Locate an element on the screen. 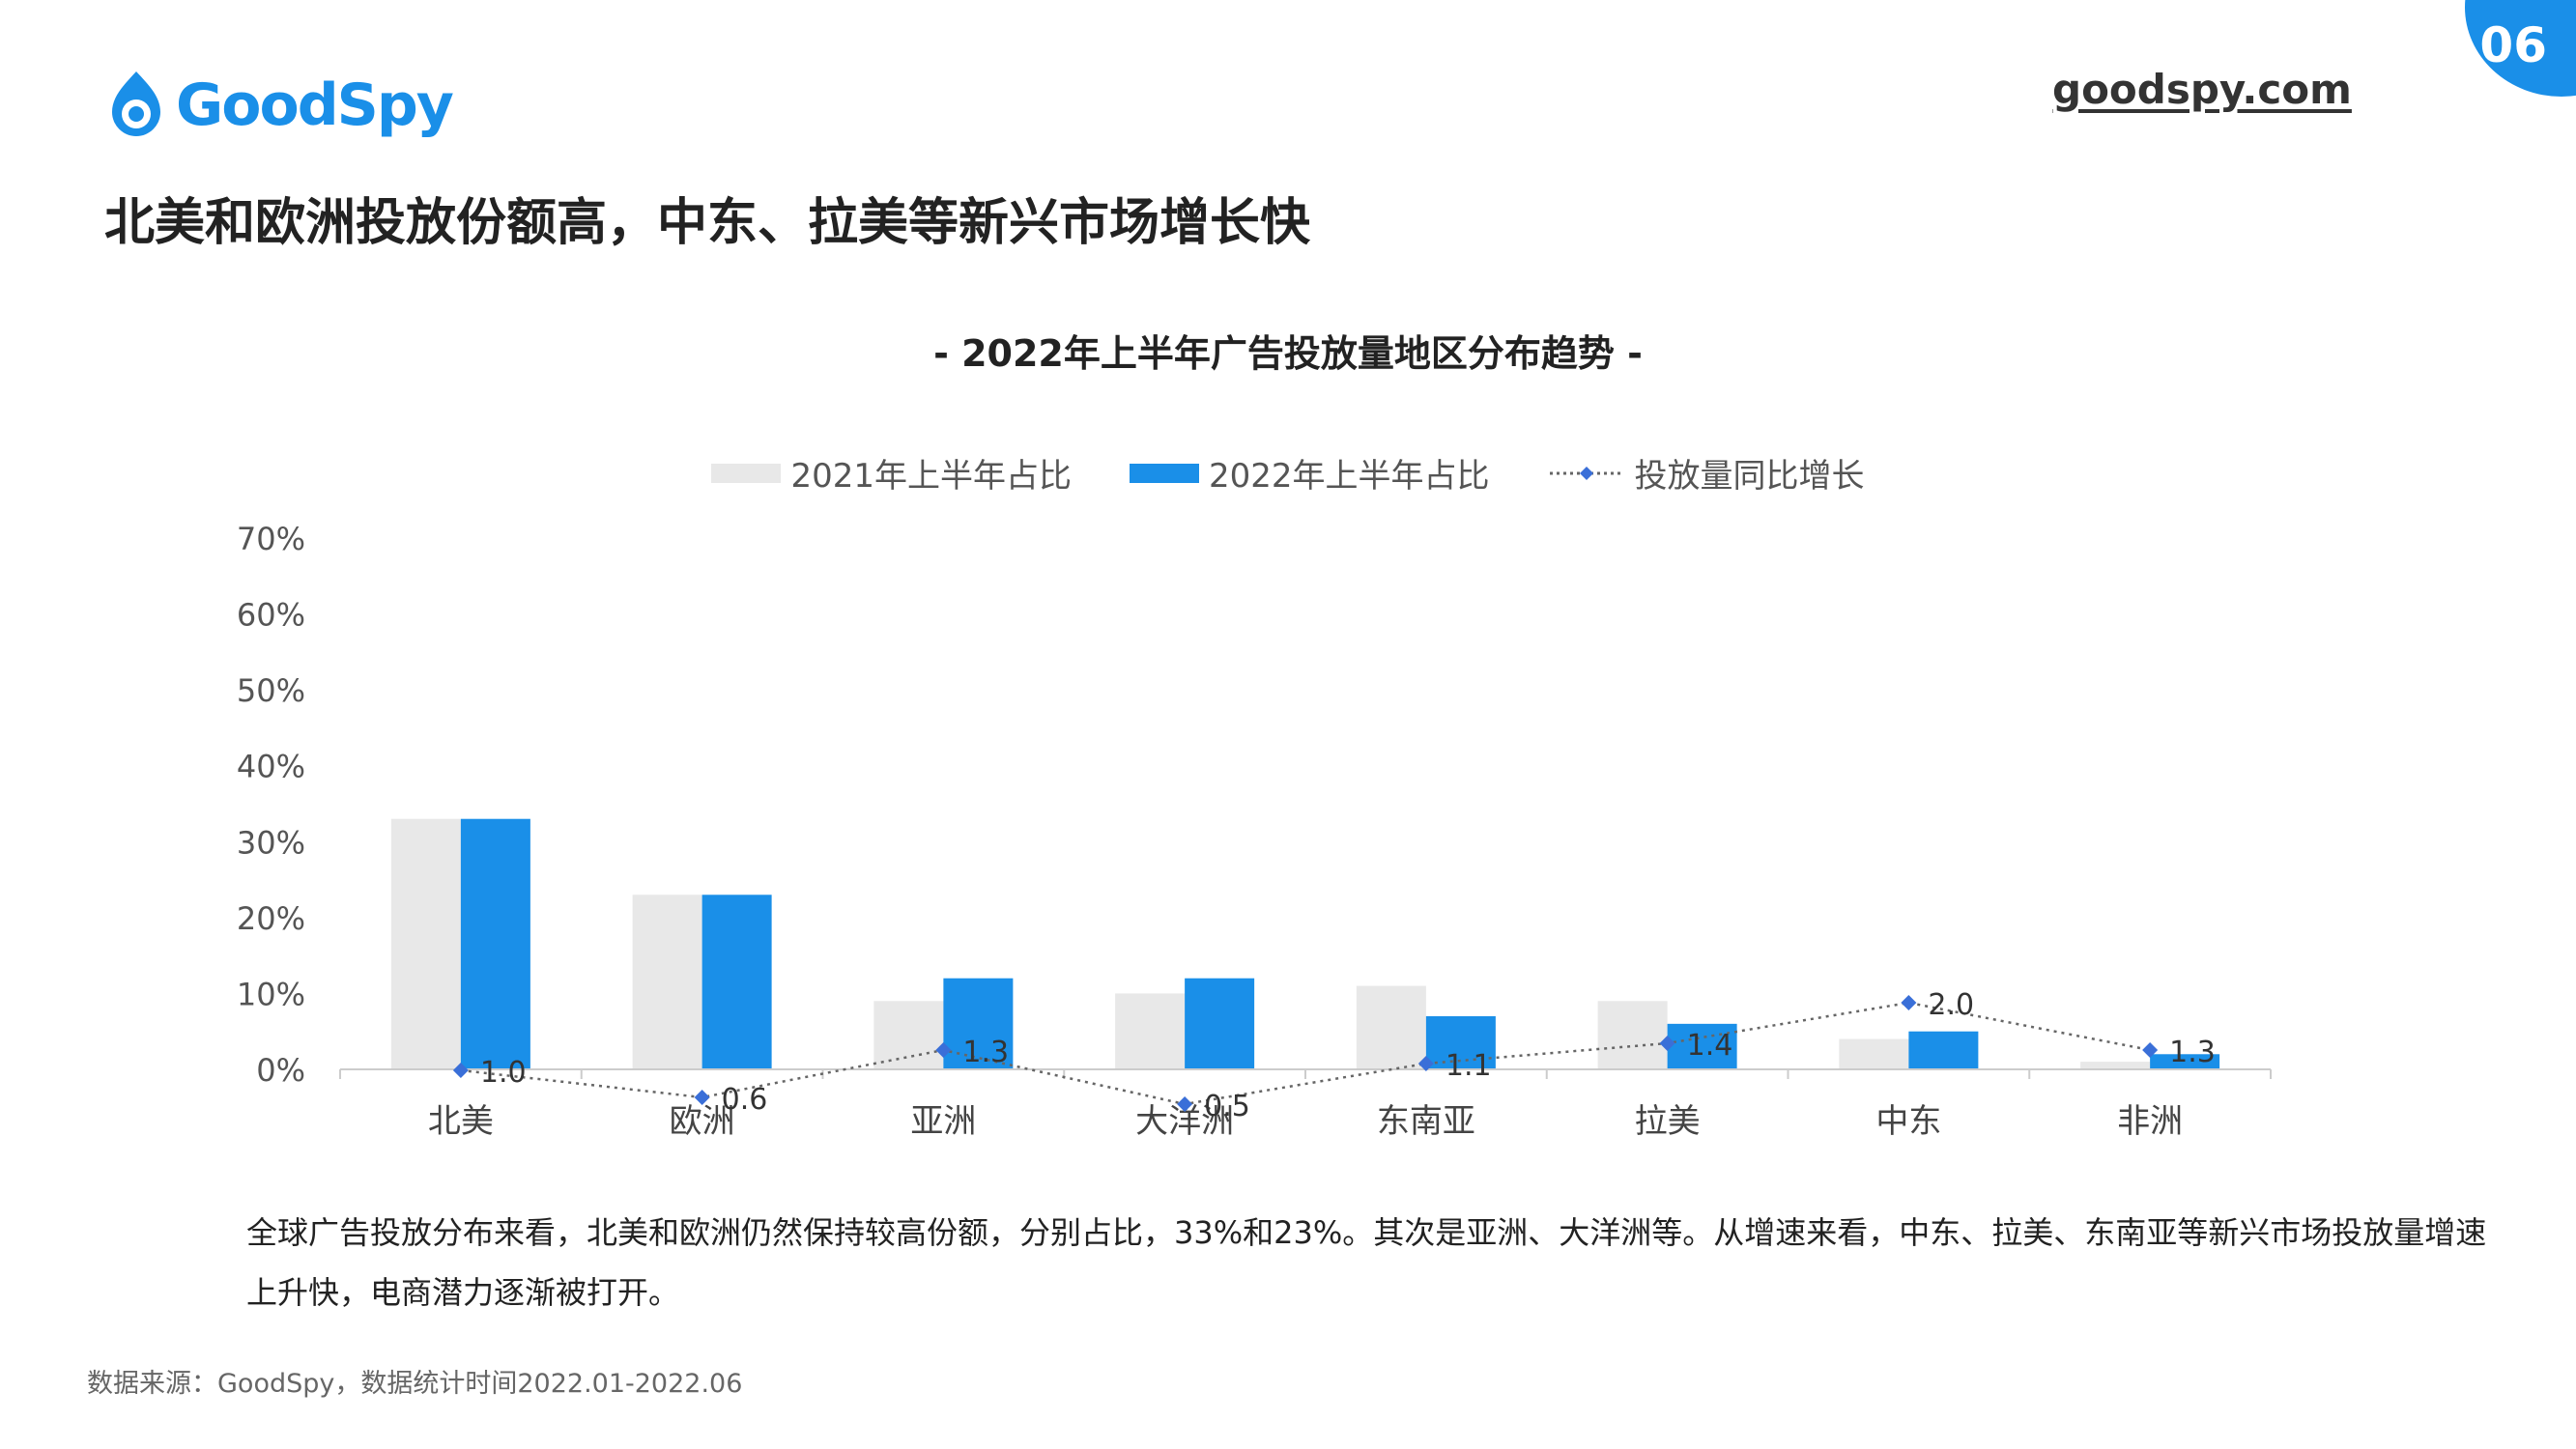 This screenshot has height=1449, width=2576. legend-label-2022: 2022年上半年占比 is located at coordinates (1350, 476).